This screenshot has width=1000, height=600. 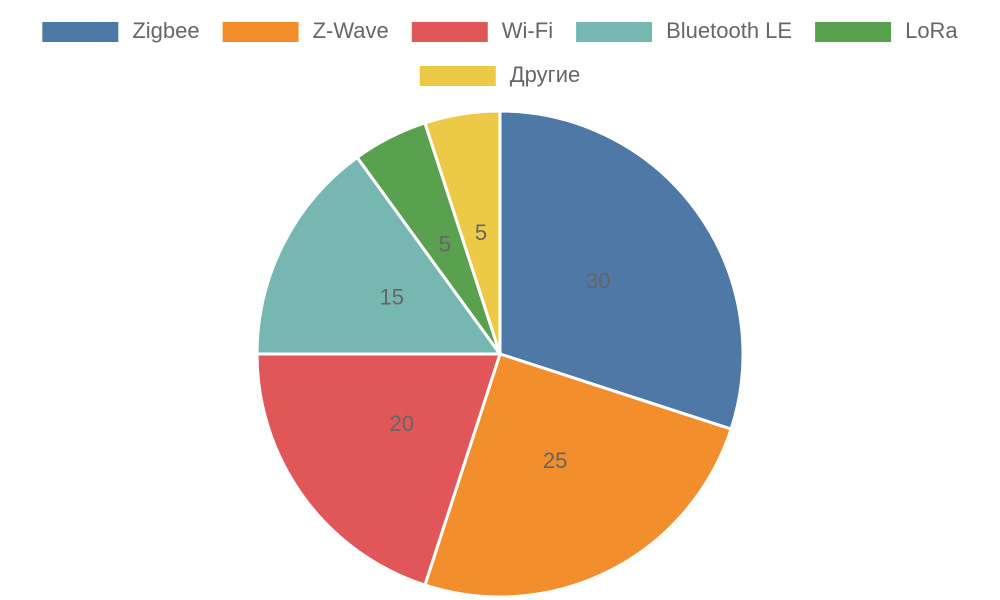 What do you see at coordinates (545, 74) in the screenshot?
I see `legend-label: Другие` at bounding box center [545, 74].